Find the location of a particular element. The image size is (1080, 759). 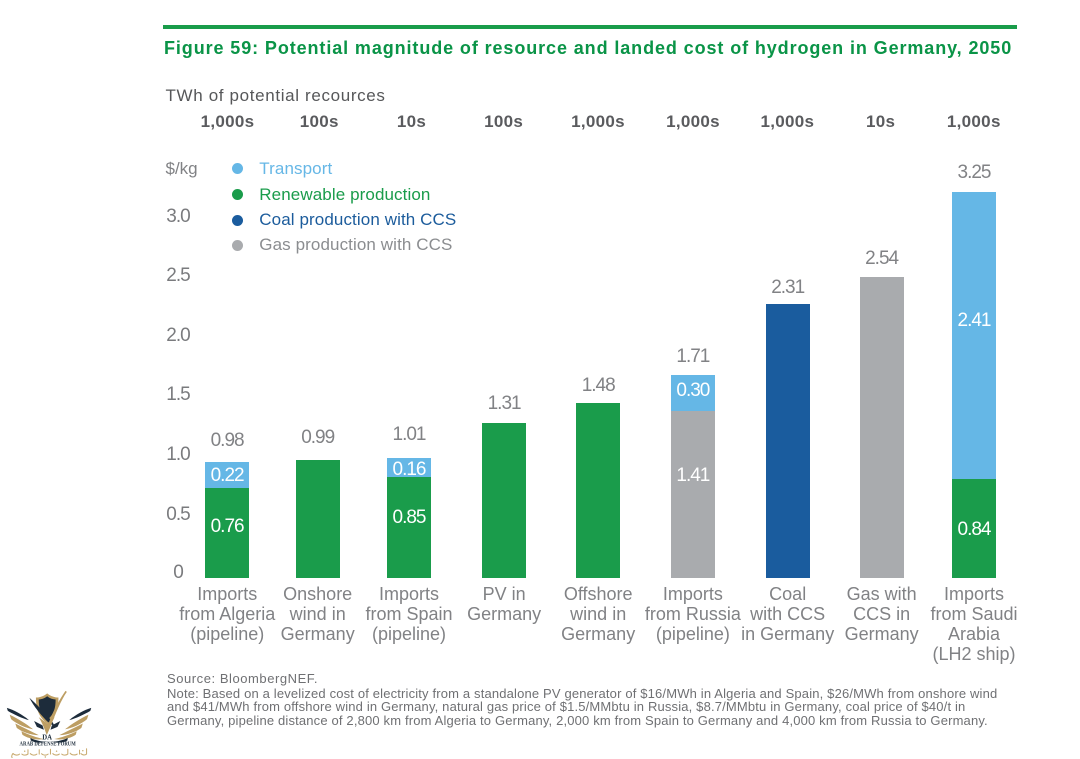

svg-text: ARAB DEFENSE FORUM is located at coordinates (48, 745).